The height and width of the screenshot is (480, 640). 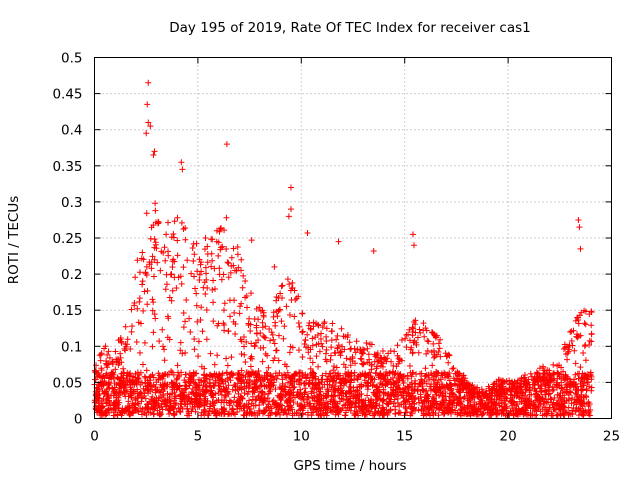 What do you see at coordinates (71, 203) in the screenshot?
I see `y-tick-label: 0.3` at bounding box center [71, 203].